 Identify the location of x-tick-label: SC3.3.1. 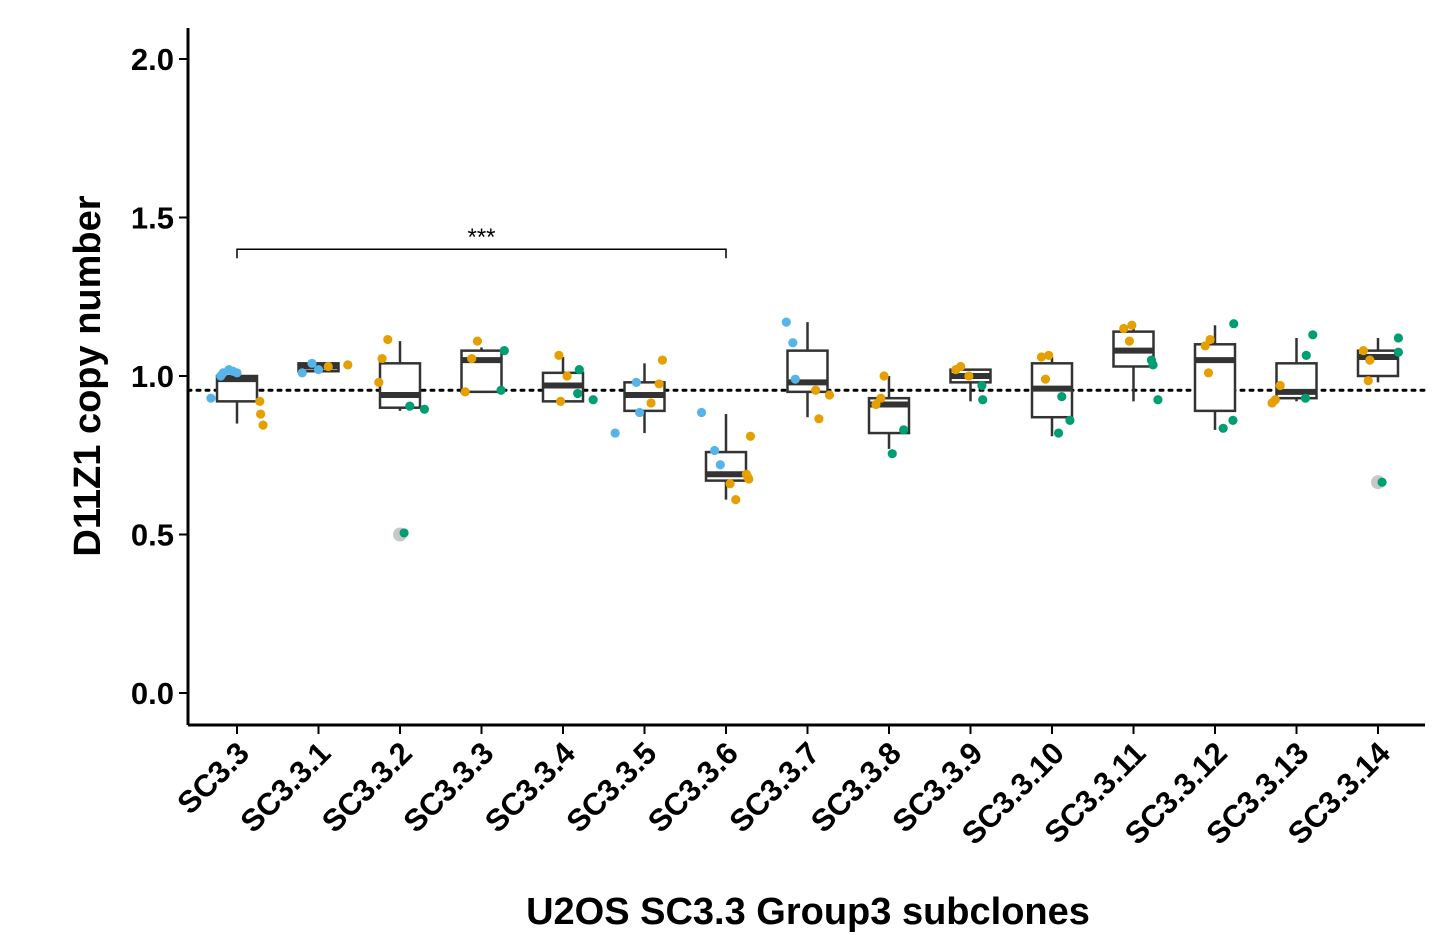
(285, 787).